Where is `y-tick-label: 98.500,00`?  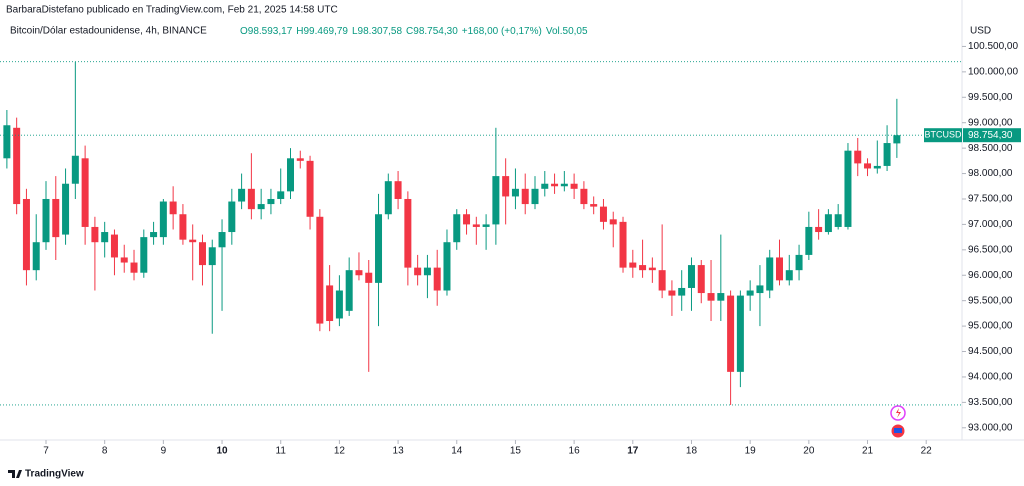
y-tick-label: 98.500,00 is located at coordinates (990, 148).